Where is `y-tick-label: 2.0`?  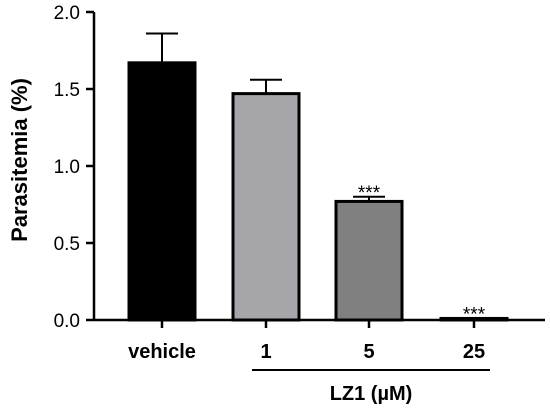 y-tick-label: 2.0 is located at coordinates (67, 13).